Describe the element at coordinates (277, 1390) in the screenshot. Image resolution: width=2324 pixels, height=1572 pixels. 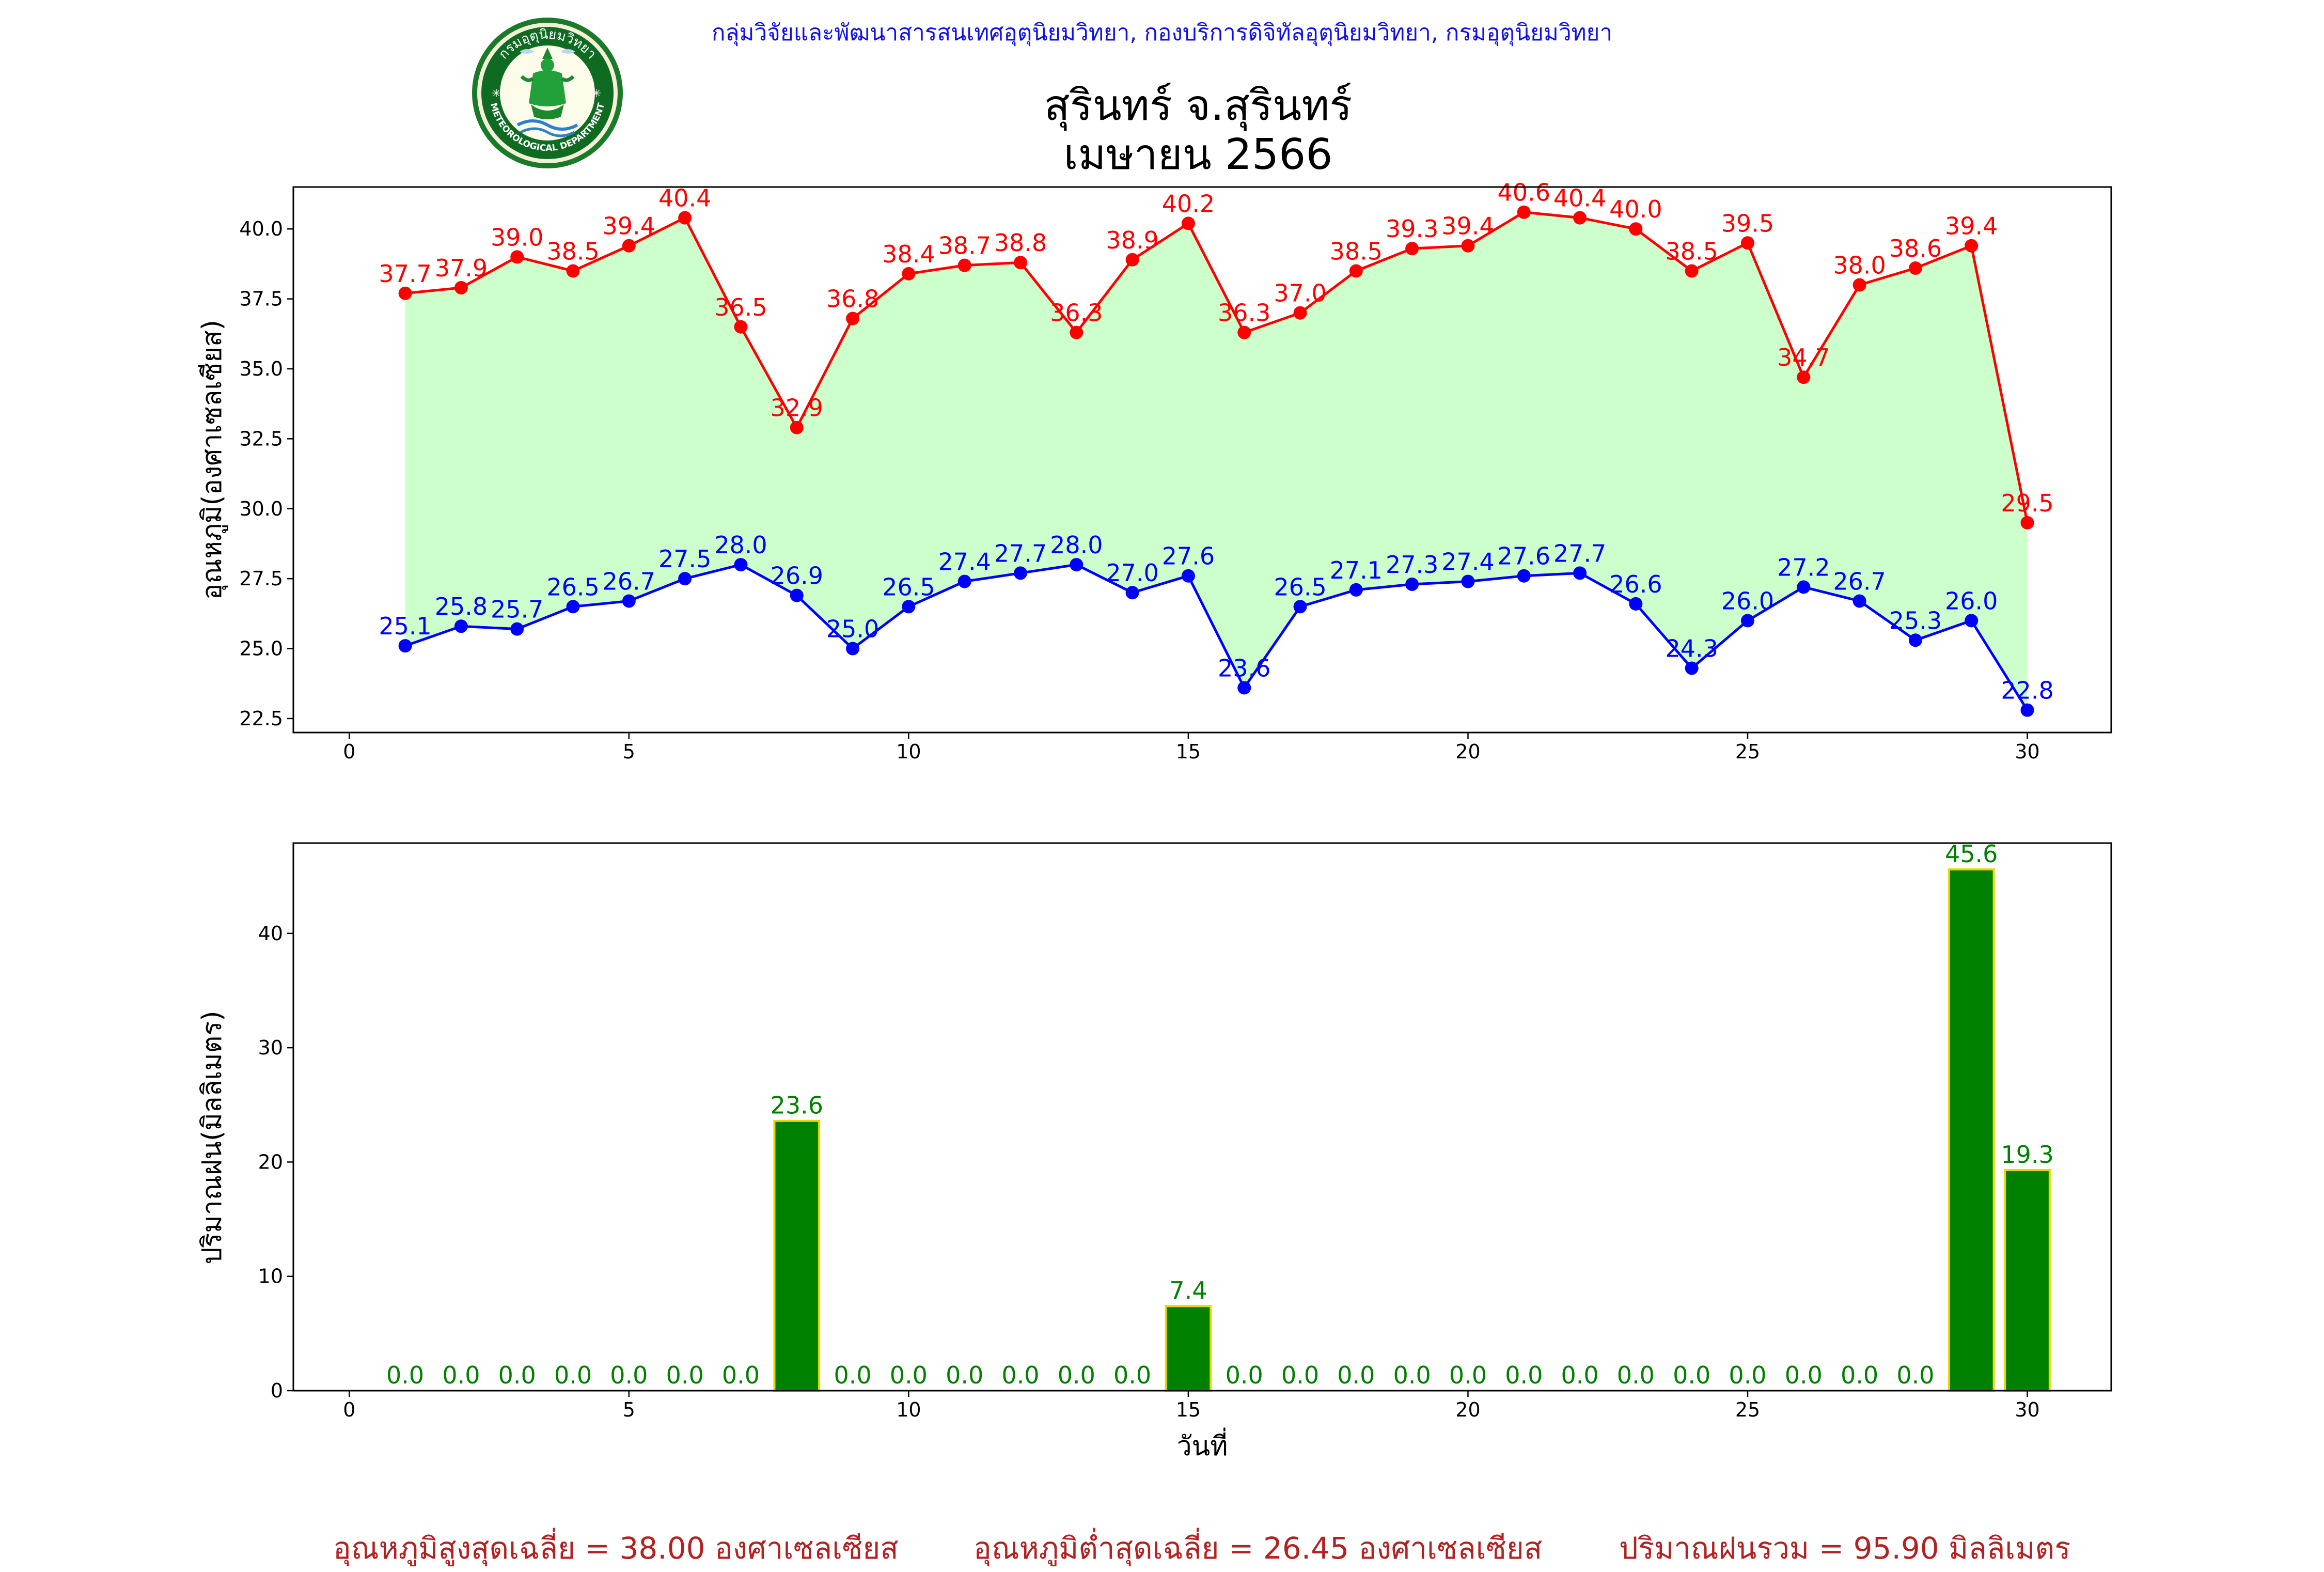
I see `y-tick-label: 0` at that location.